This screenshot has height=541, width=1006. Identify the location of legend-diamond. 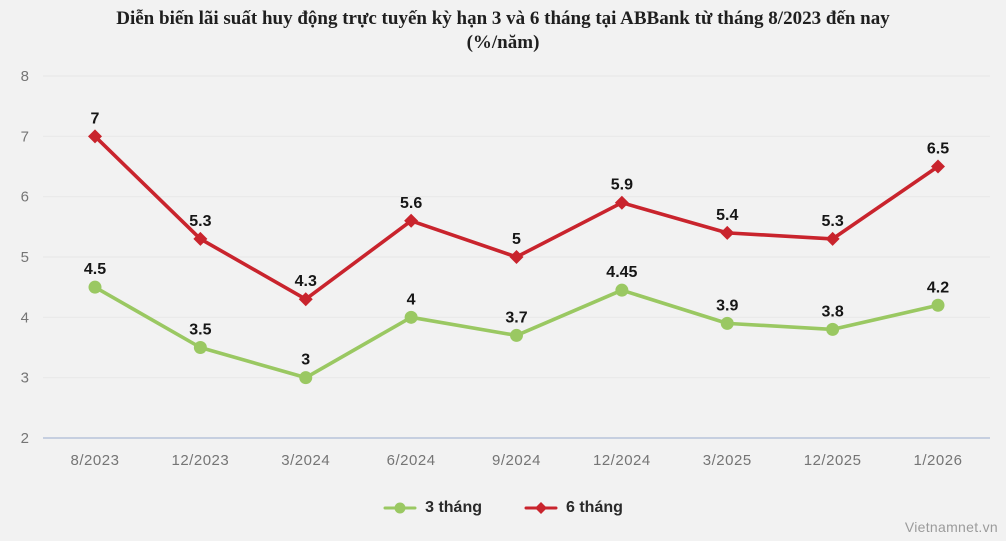
(541, 508).